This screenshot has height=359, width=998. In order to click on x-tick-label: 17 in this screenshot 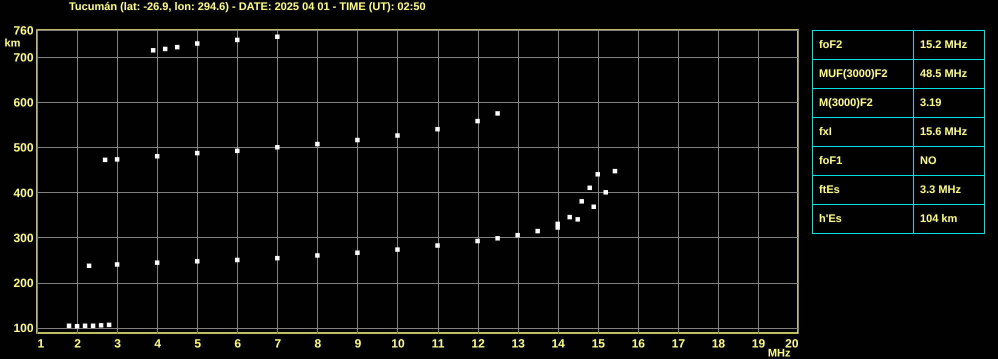, I will do `click(679, 343)`.